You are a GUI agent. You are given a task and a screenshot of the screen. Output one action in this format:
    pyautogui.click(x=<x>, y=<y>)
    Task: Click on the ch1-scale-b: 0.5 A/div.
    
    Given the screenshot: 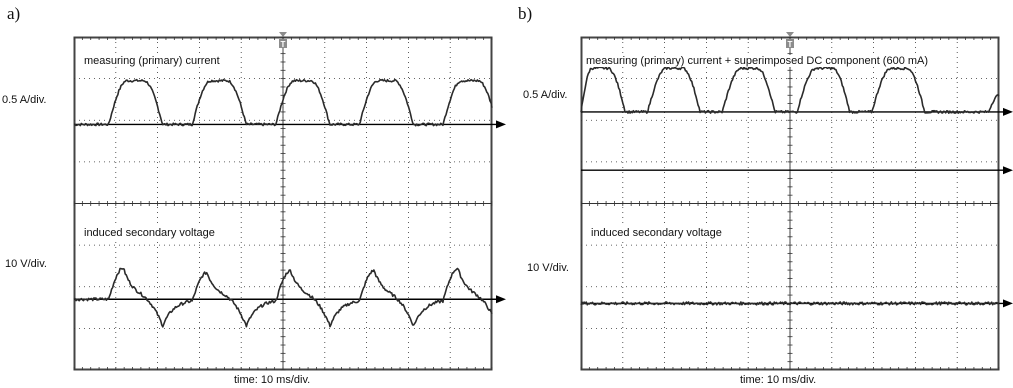 What is the action you would take?
    pyautogui.click(x=545, y=95)
    